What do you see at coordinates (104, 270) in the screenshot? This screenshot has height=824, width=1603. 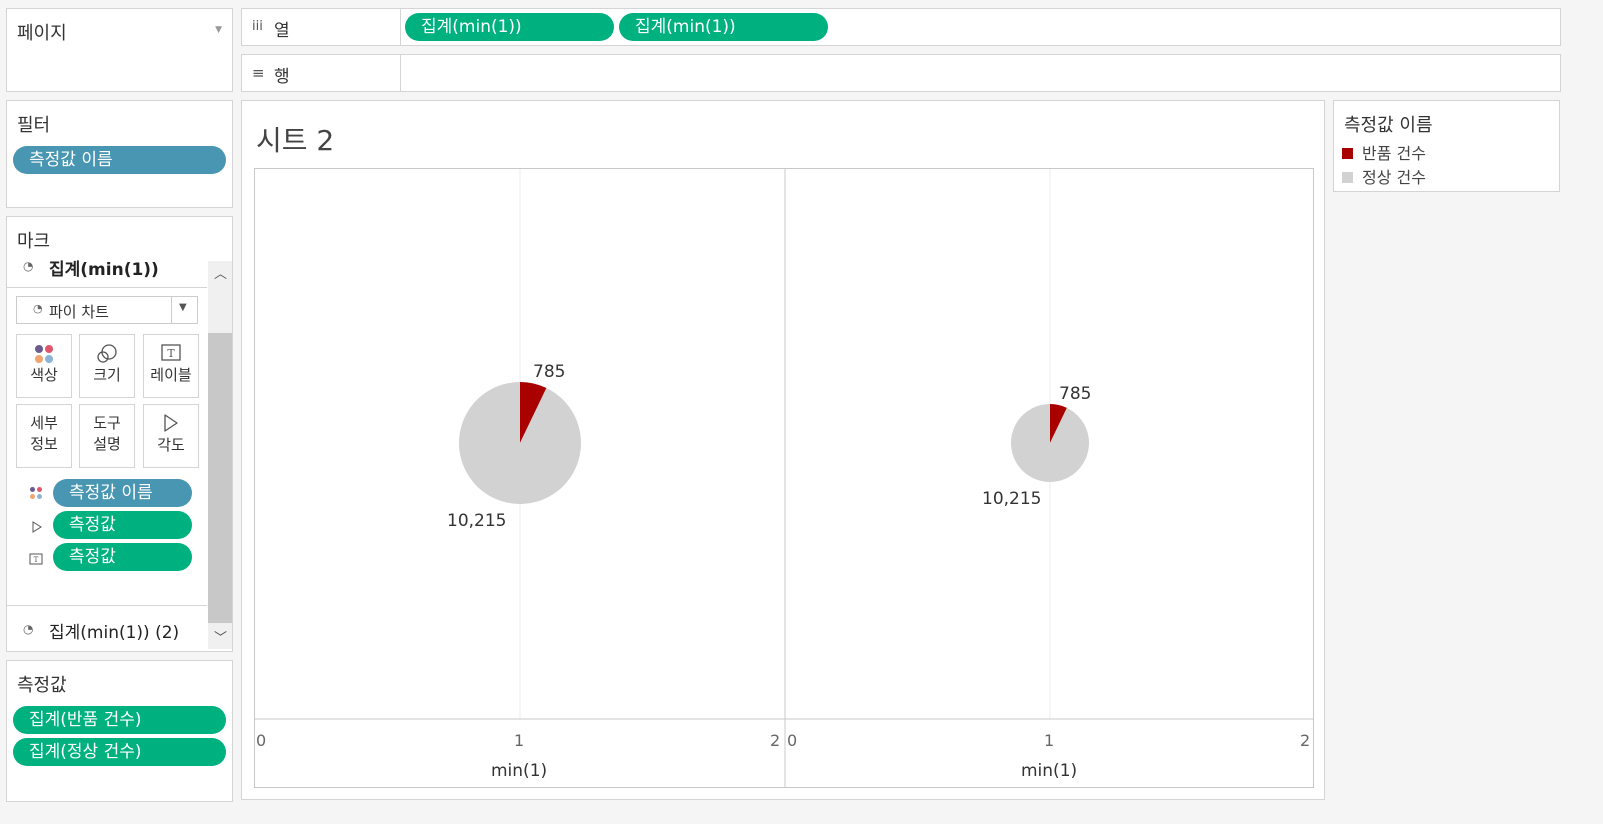 I see `active-marks-card: 집계(min(1))` at bounding box center [104, 270].